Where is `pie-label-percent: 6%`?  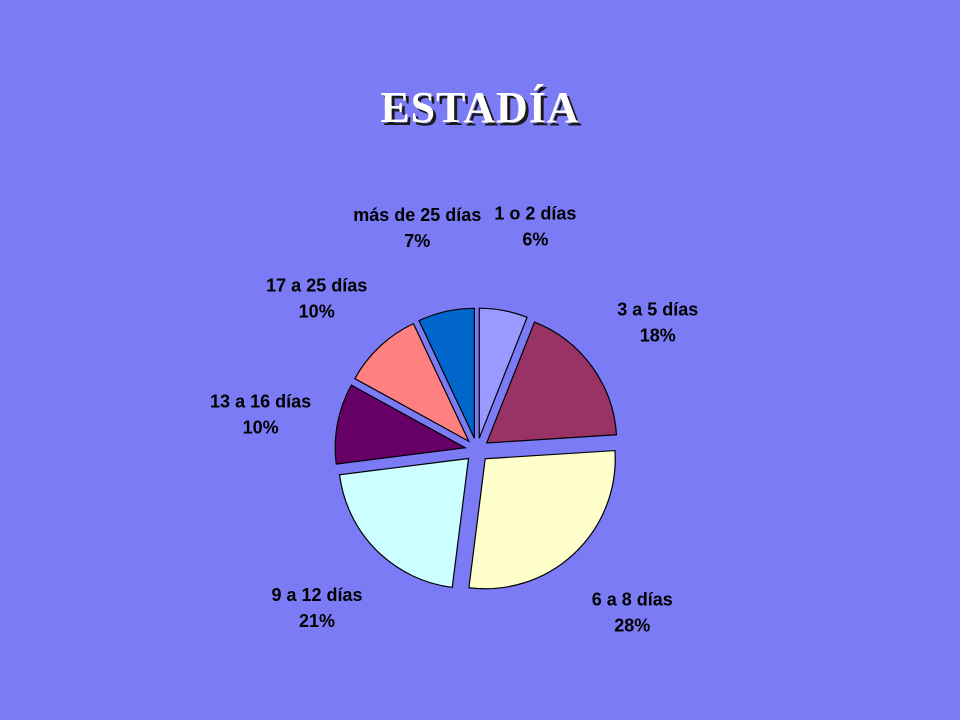 pie-label-percent: 6% is located at coordinates (535, 240).